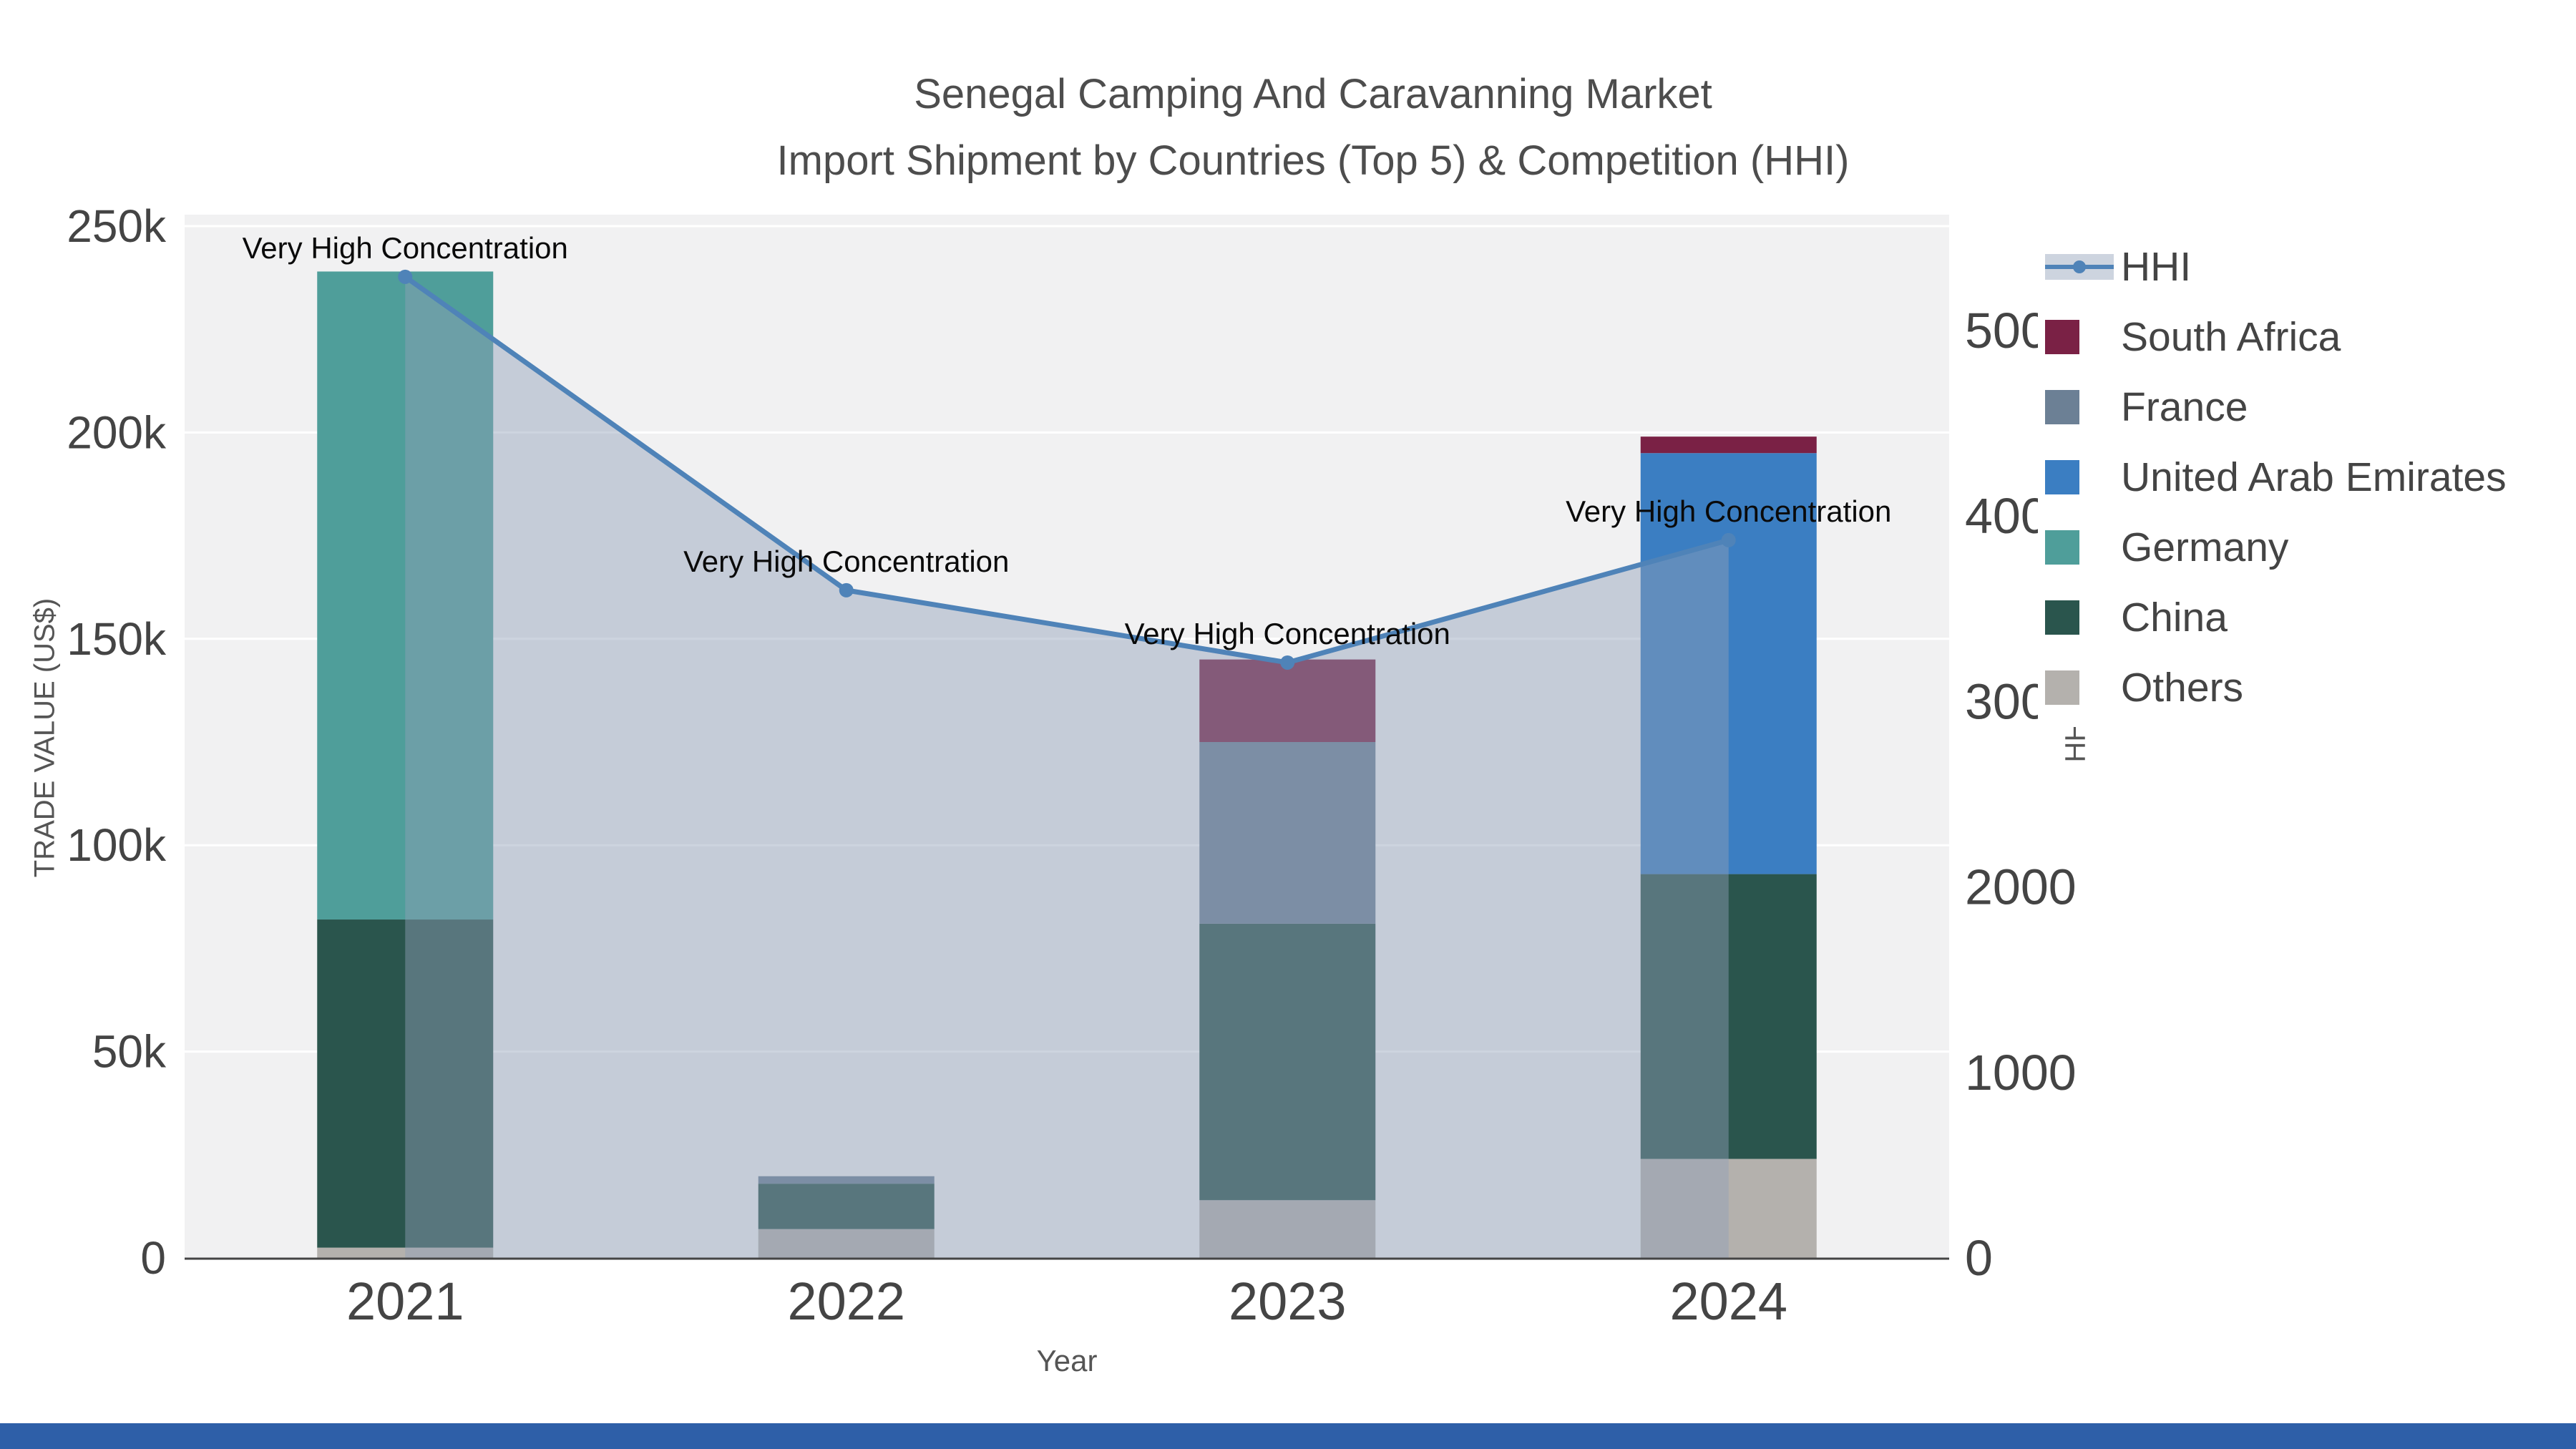  I want to click on annotation-2023: Very High Concentration, so click(1287, 633).